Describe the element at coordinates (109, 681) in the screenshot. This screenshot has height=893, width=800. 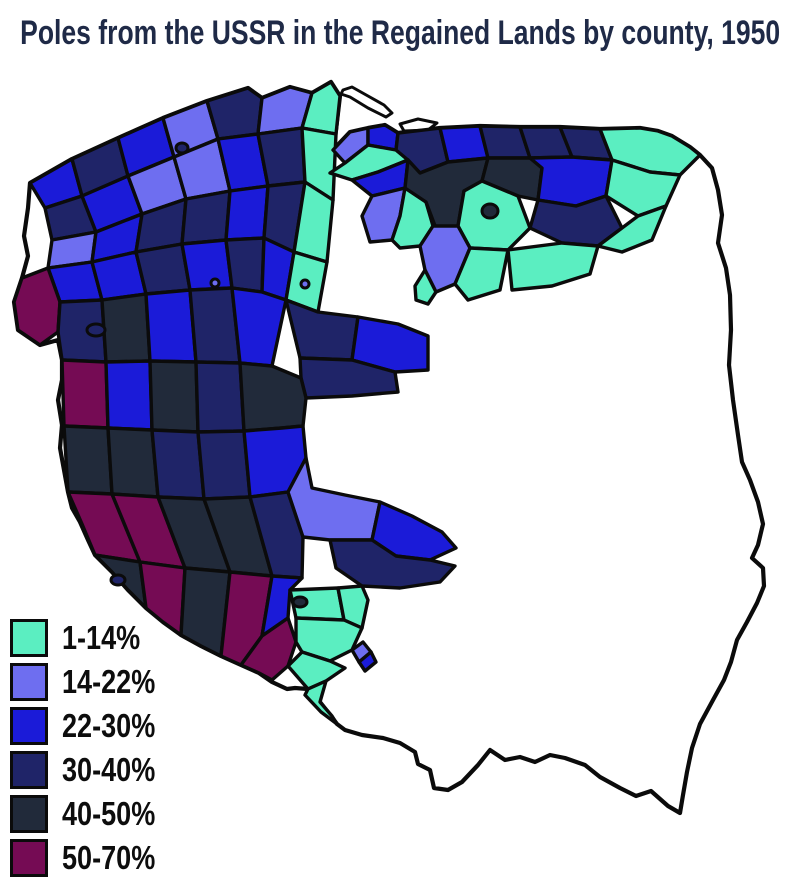
I see `legend-label-1: 14-22%` at that location.